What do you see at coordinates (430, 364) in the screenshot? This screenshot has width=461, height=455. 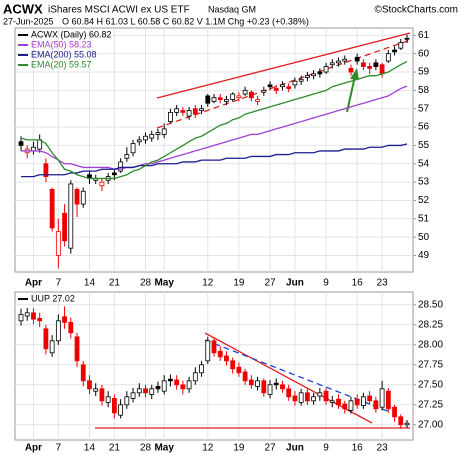 I see `y-tick-label: 27.75` at bounding box center [430, 364].